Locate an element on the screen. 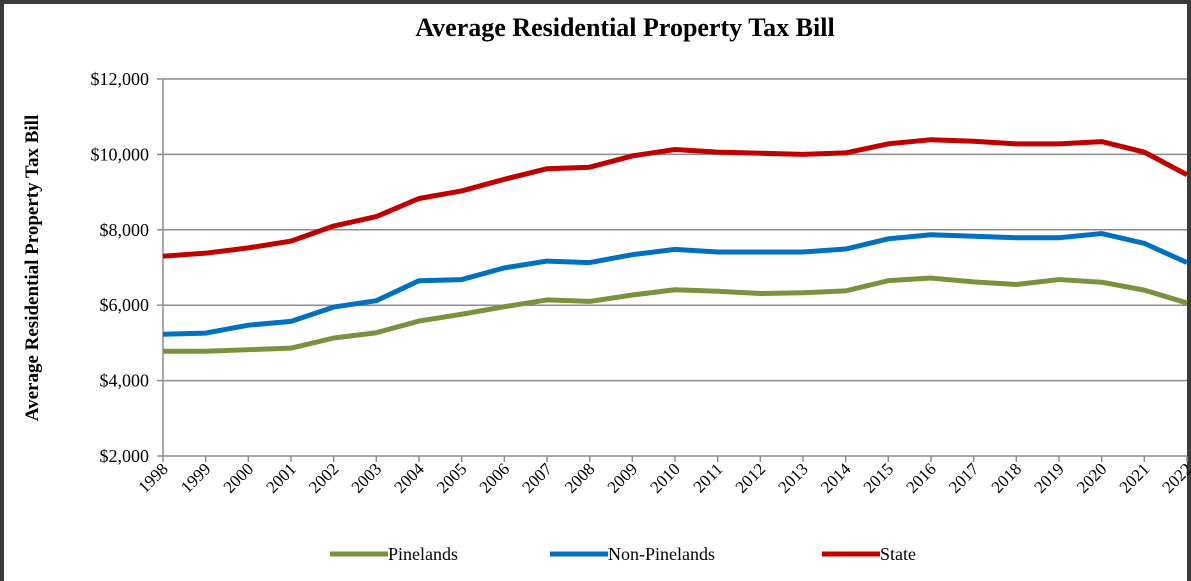 The height and width of the screenshot is (581, 1191). chart-title: Average Residential Property Tax Bill is located at coordinates (624, 27).